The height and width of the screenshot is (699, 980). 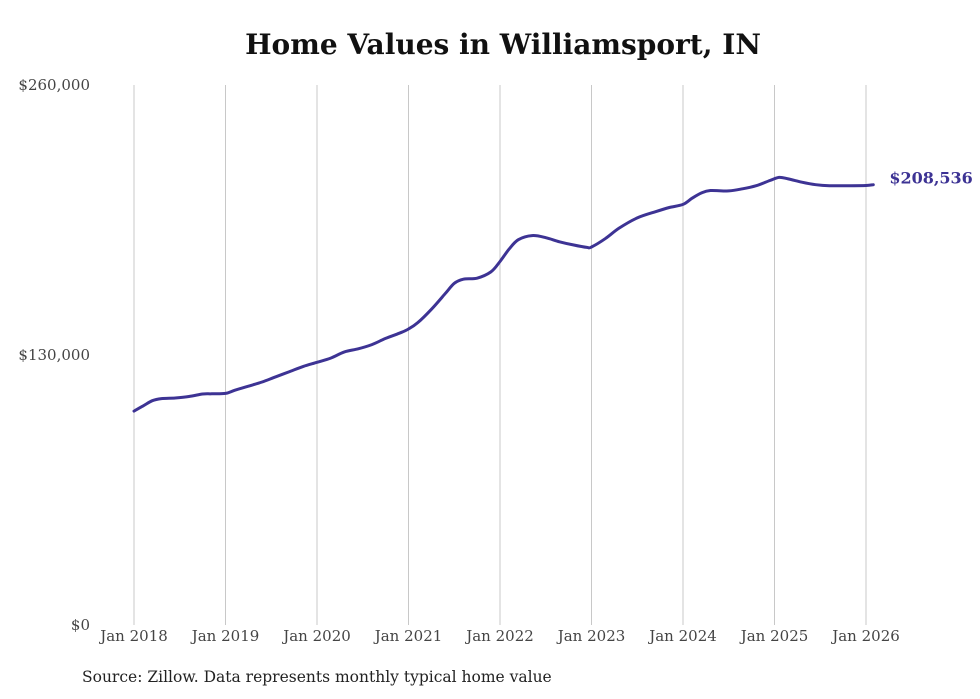 I want to click on end-value-label: $208,536, so click(x=931, y=178).